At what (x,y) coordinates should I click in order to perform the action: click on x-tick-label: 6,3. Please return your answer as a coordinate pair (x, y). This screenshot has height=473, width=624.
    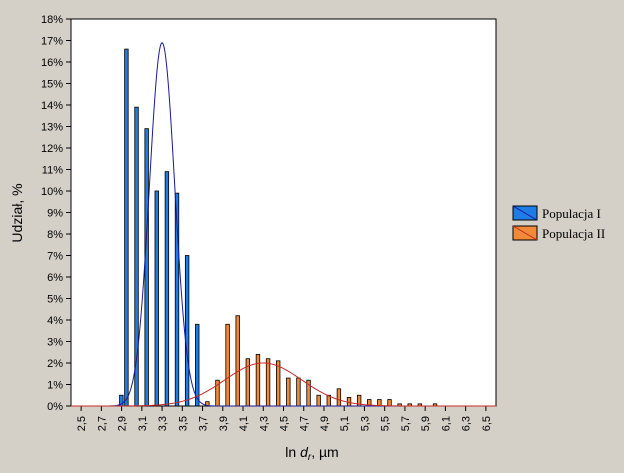
    Looking at the image, I should click on (467, 423).